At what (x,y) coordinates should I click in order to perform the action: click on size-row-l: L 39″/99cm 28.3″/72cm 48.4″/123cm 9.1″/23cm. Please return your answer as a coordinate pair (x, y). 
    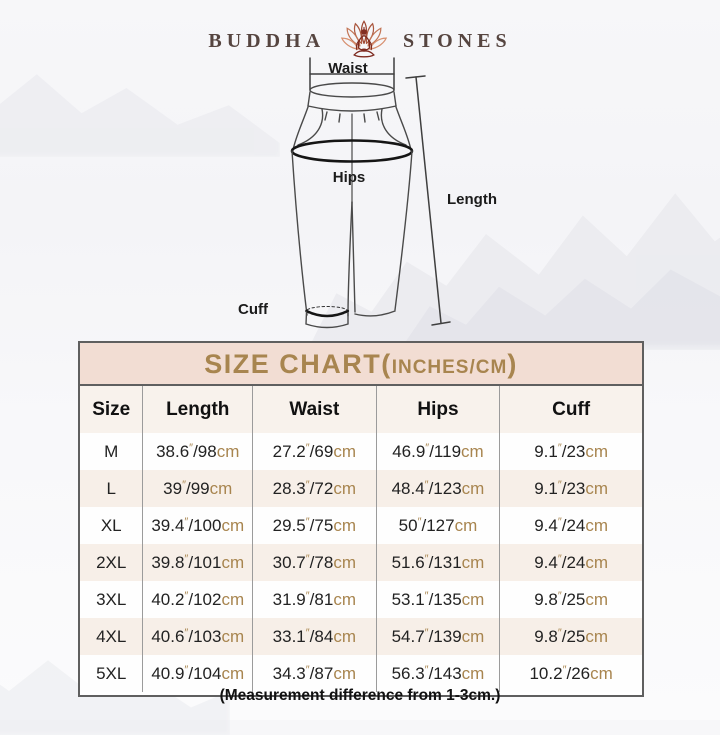
    Looking at the image, I should click on (361, 488).